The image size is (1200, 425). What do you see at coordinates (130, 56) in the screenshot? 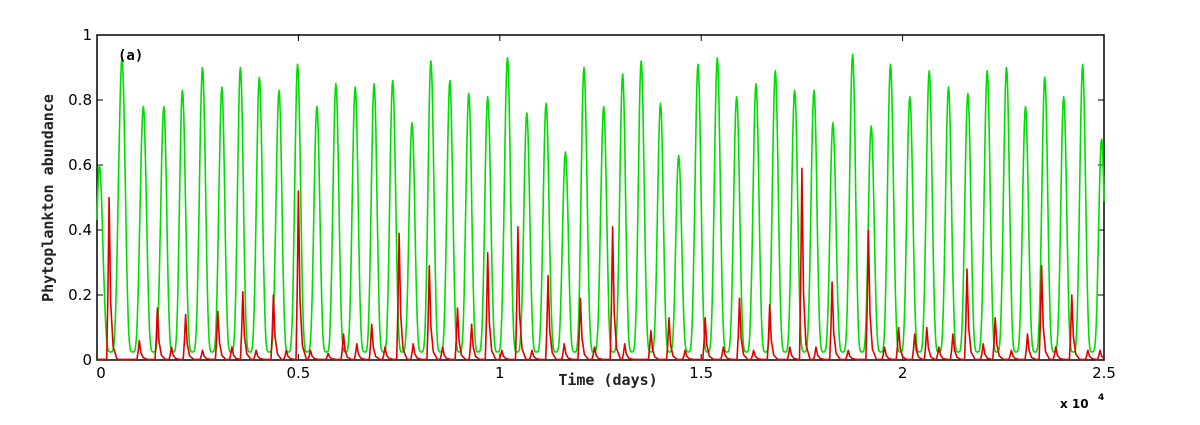
I see `panel-annotation: (a)` at bounding box center [130, 56].